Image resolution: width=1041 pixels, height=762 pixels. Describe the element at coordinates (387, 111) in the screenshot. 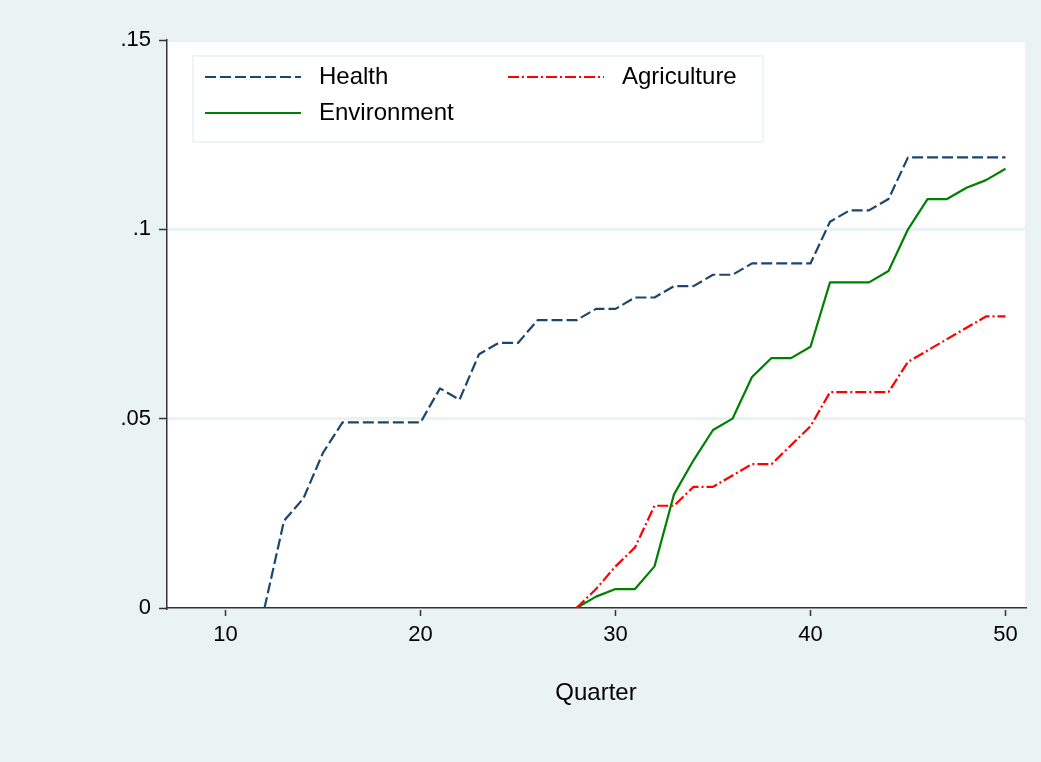

I see `legend-label: Environment` at that location.